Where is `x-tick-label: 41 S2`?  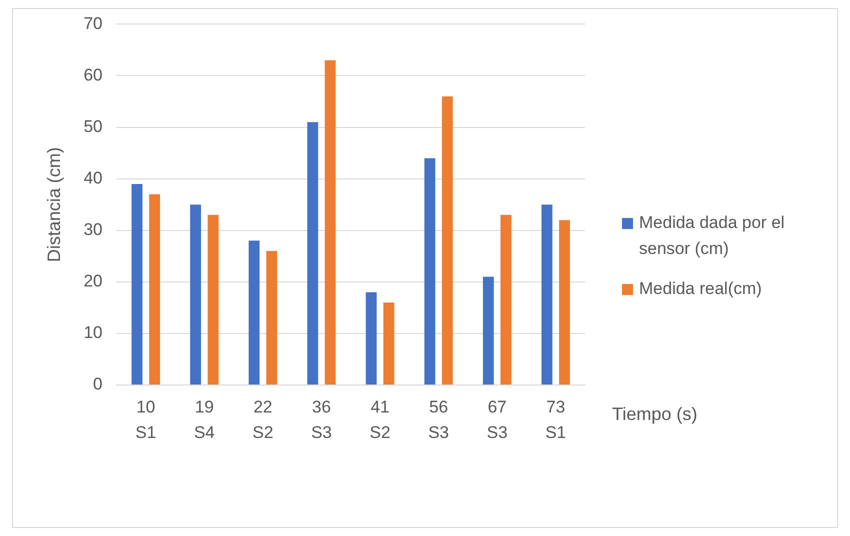 x-tick-label: 41 S2 is located at coordinates (380, 419).